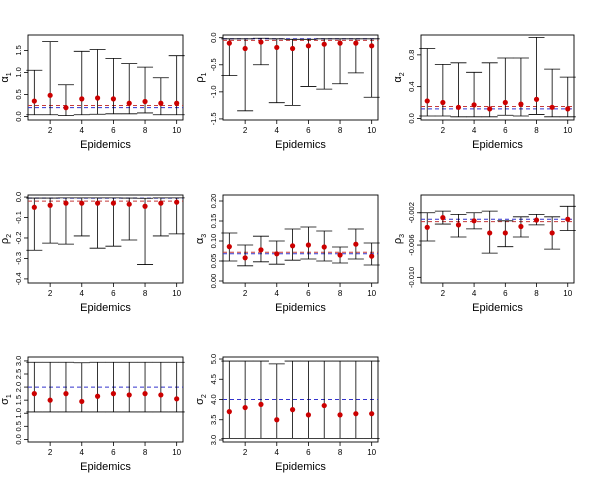  What do you see at coordinates (18, 94) in the screenshot?
I see `y-tick-label: 0.5` at bounding box center [18, 94].